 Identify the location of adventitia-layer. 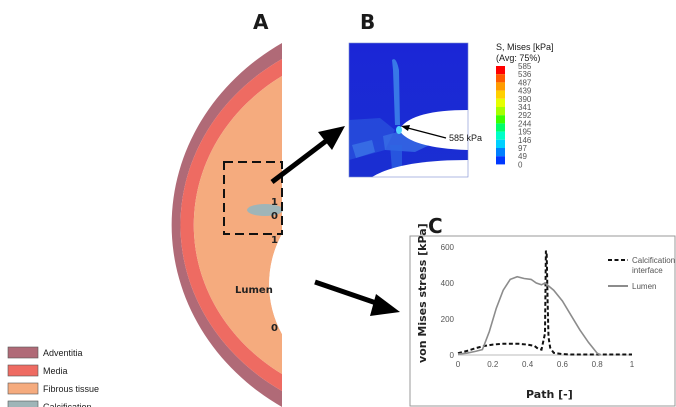
(226, 225).